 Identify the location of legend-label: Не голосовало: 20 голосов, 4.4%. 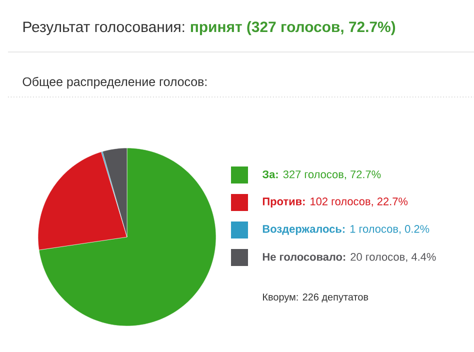
(349, 257).